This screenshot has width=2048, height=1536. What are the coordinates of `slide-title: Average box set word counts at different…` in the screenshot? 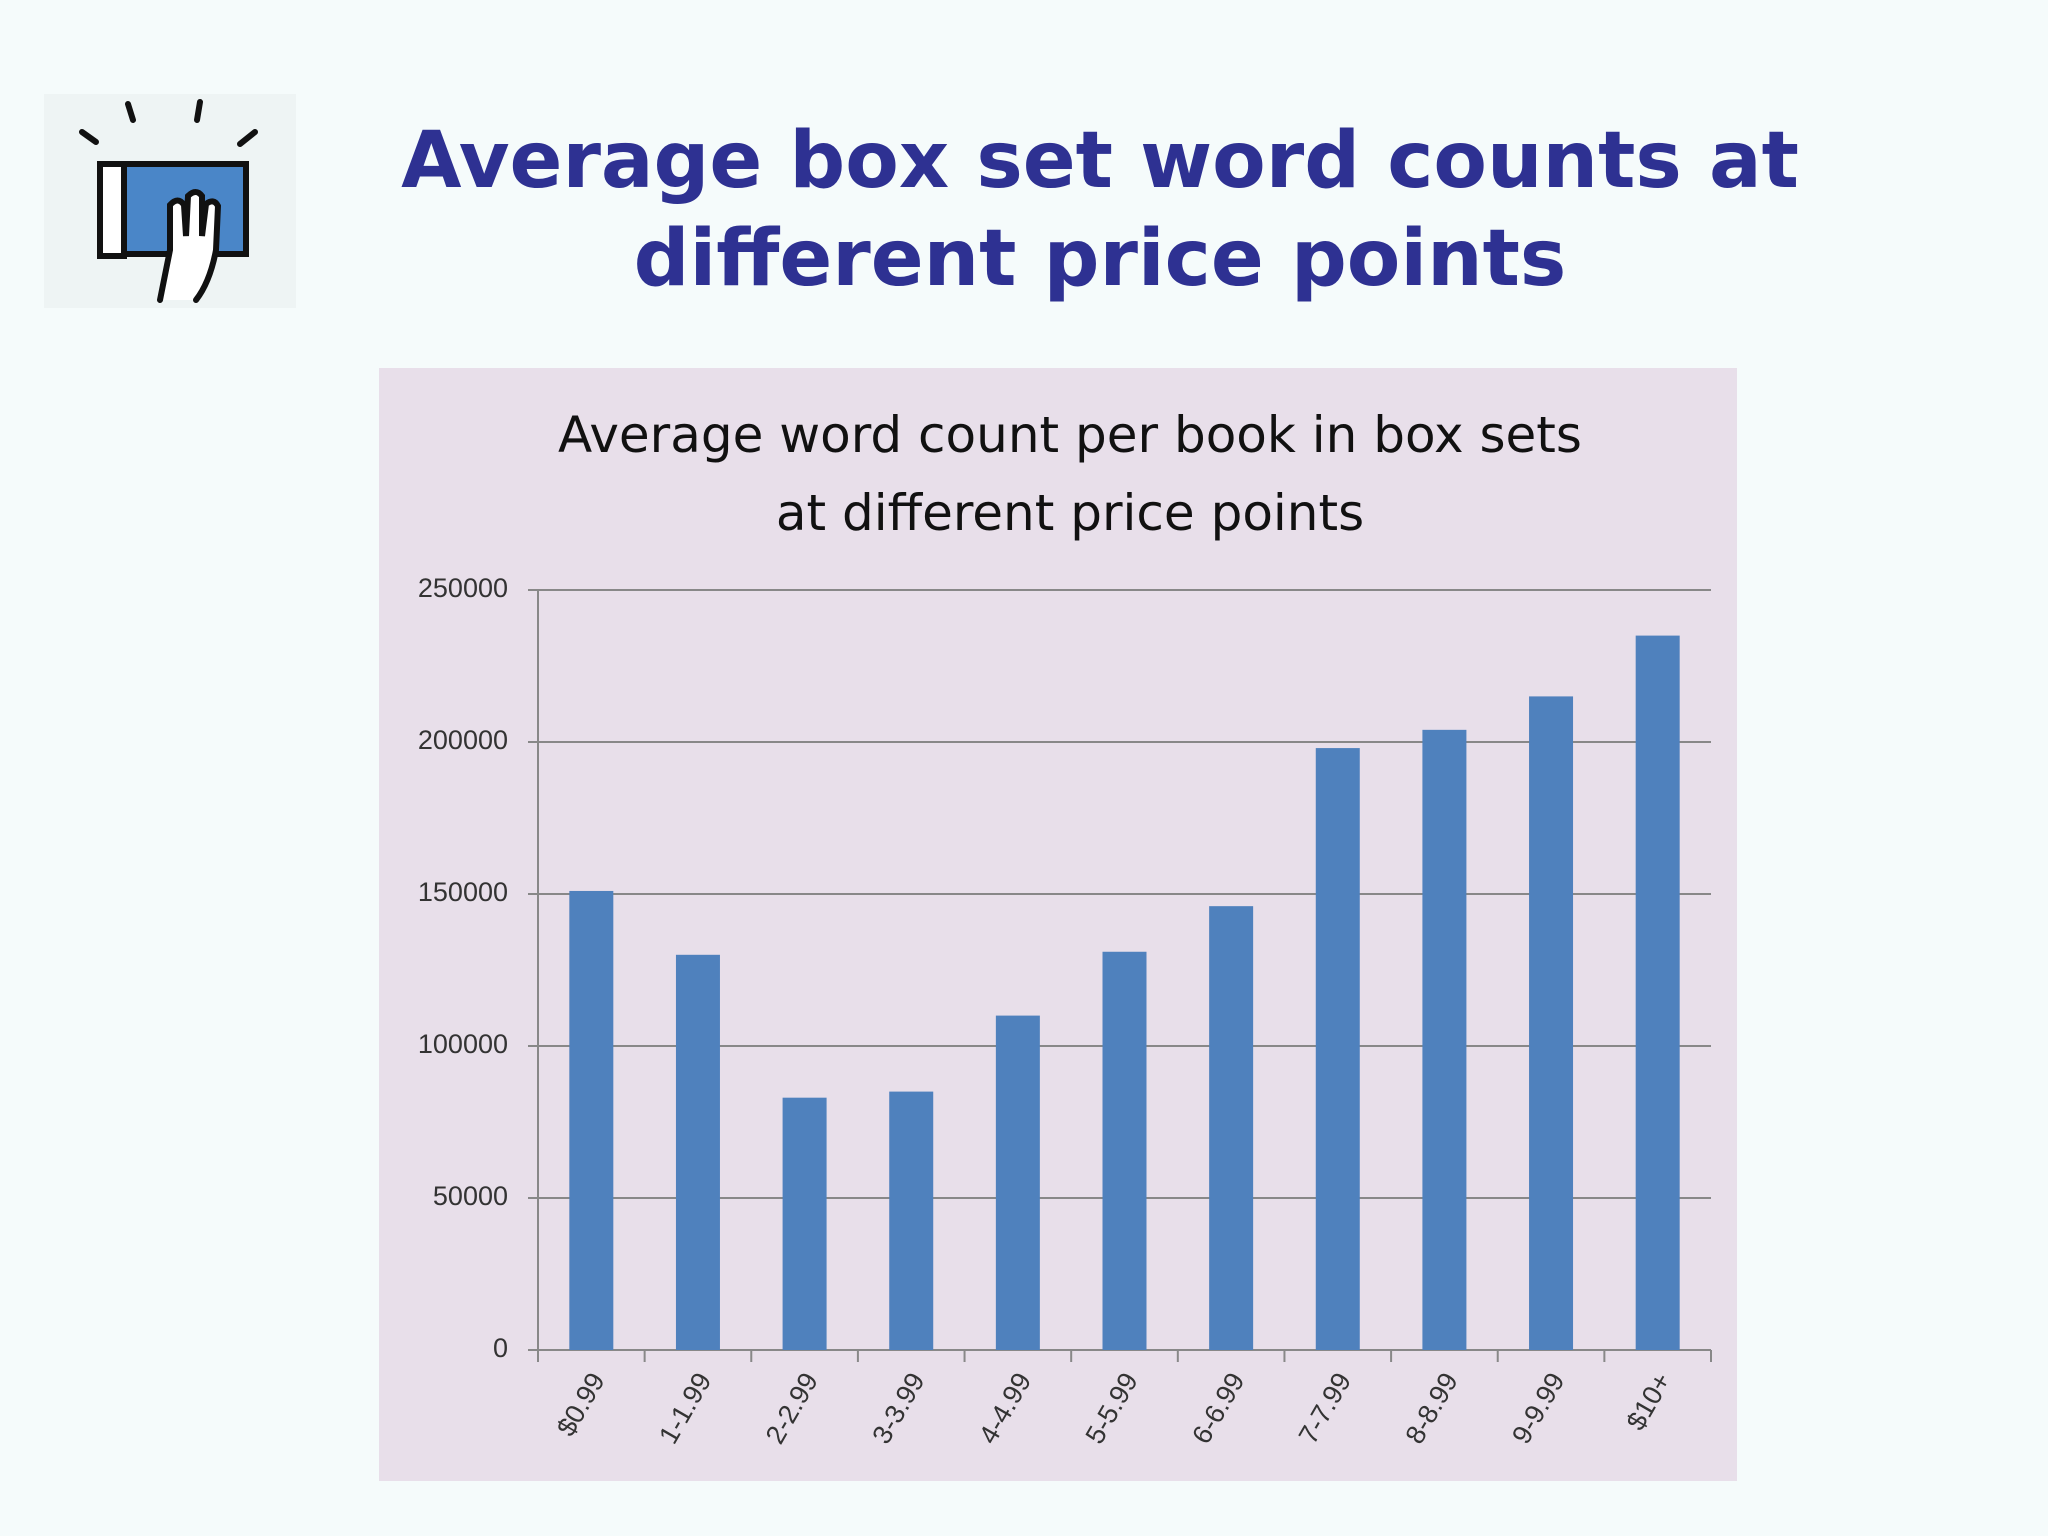 It's located at (1100, 210).